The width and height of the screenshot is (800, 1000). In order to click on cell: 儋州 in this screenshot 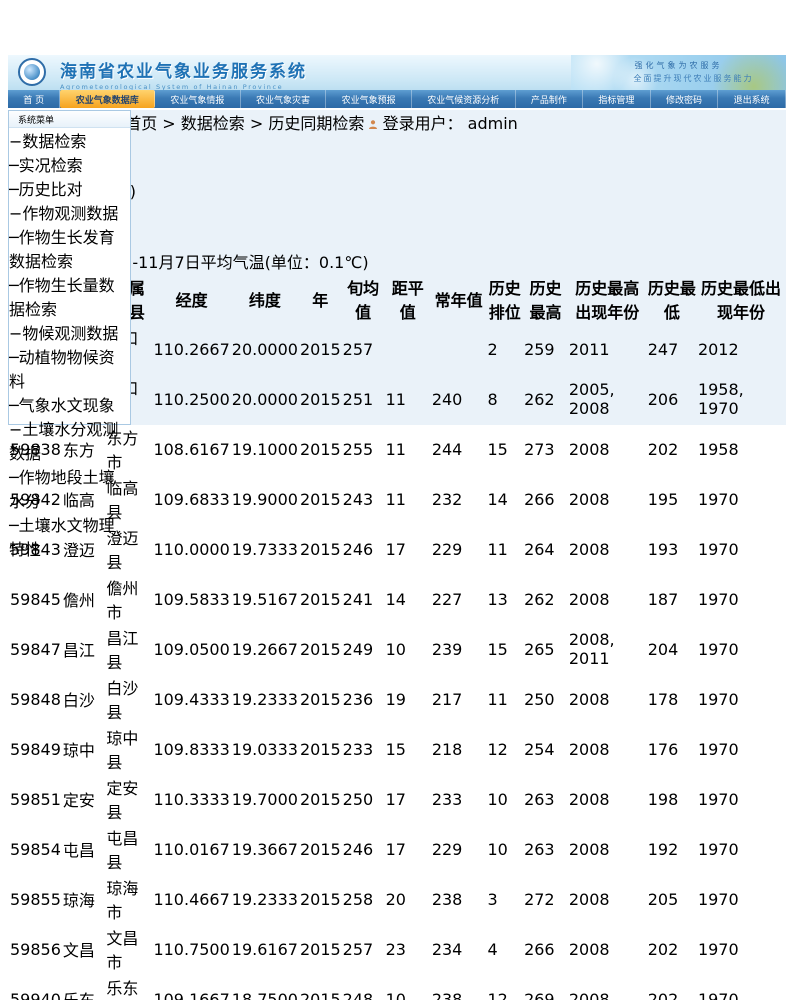, I will do `click(78, 600)`.